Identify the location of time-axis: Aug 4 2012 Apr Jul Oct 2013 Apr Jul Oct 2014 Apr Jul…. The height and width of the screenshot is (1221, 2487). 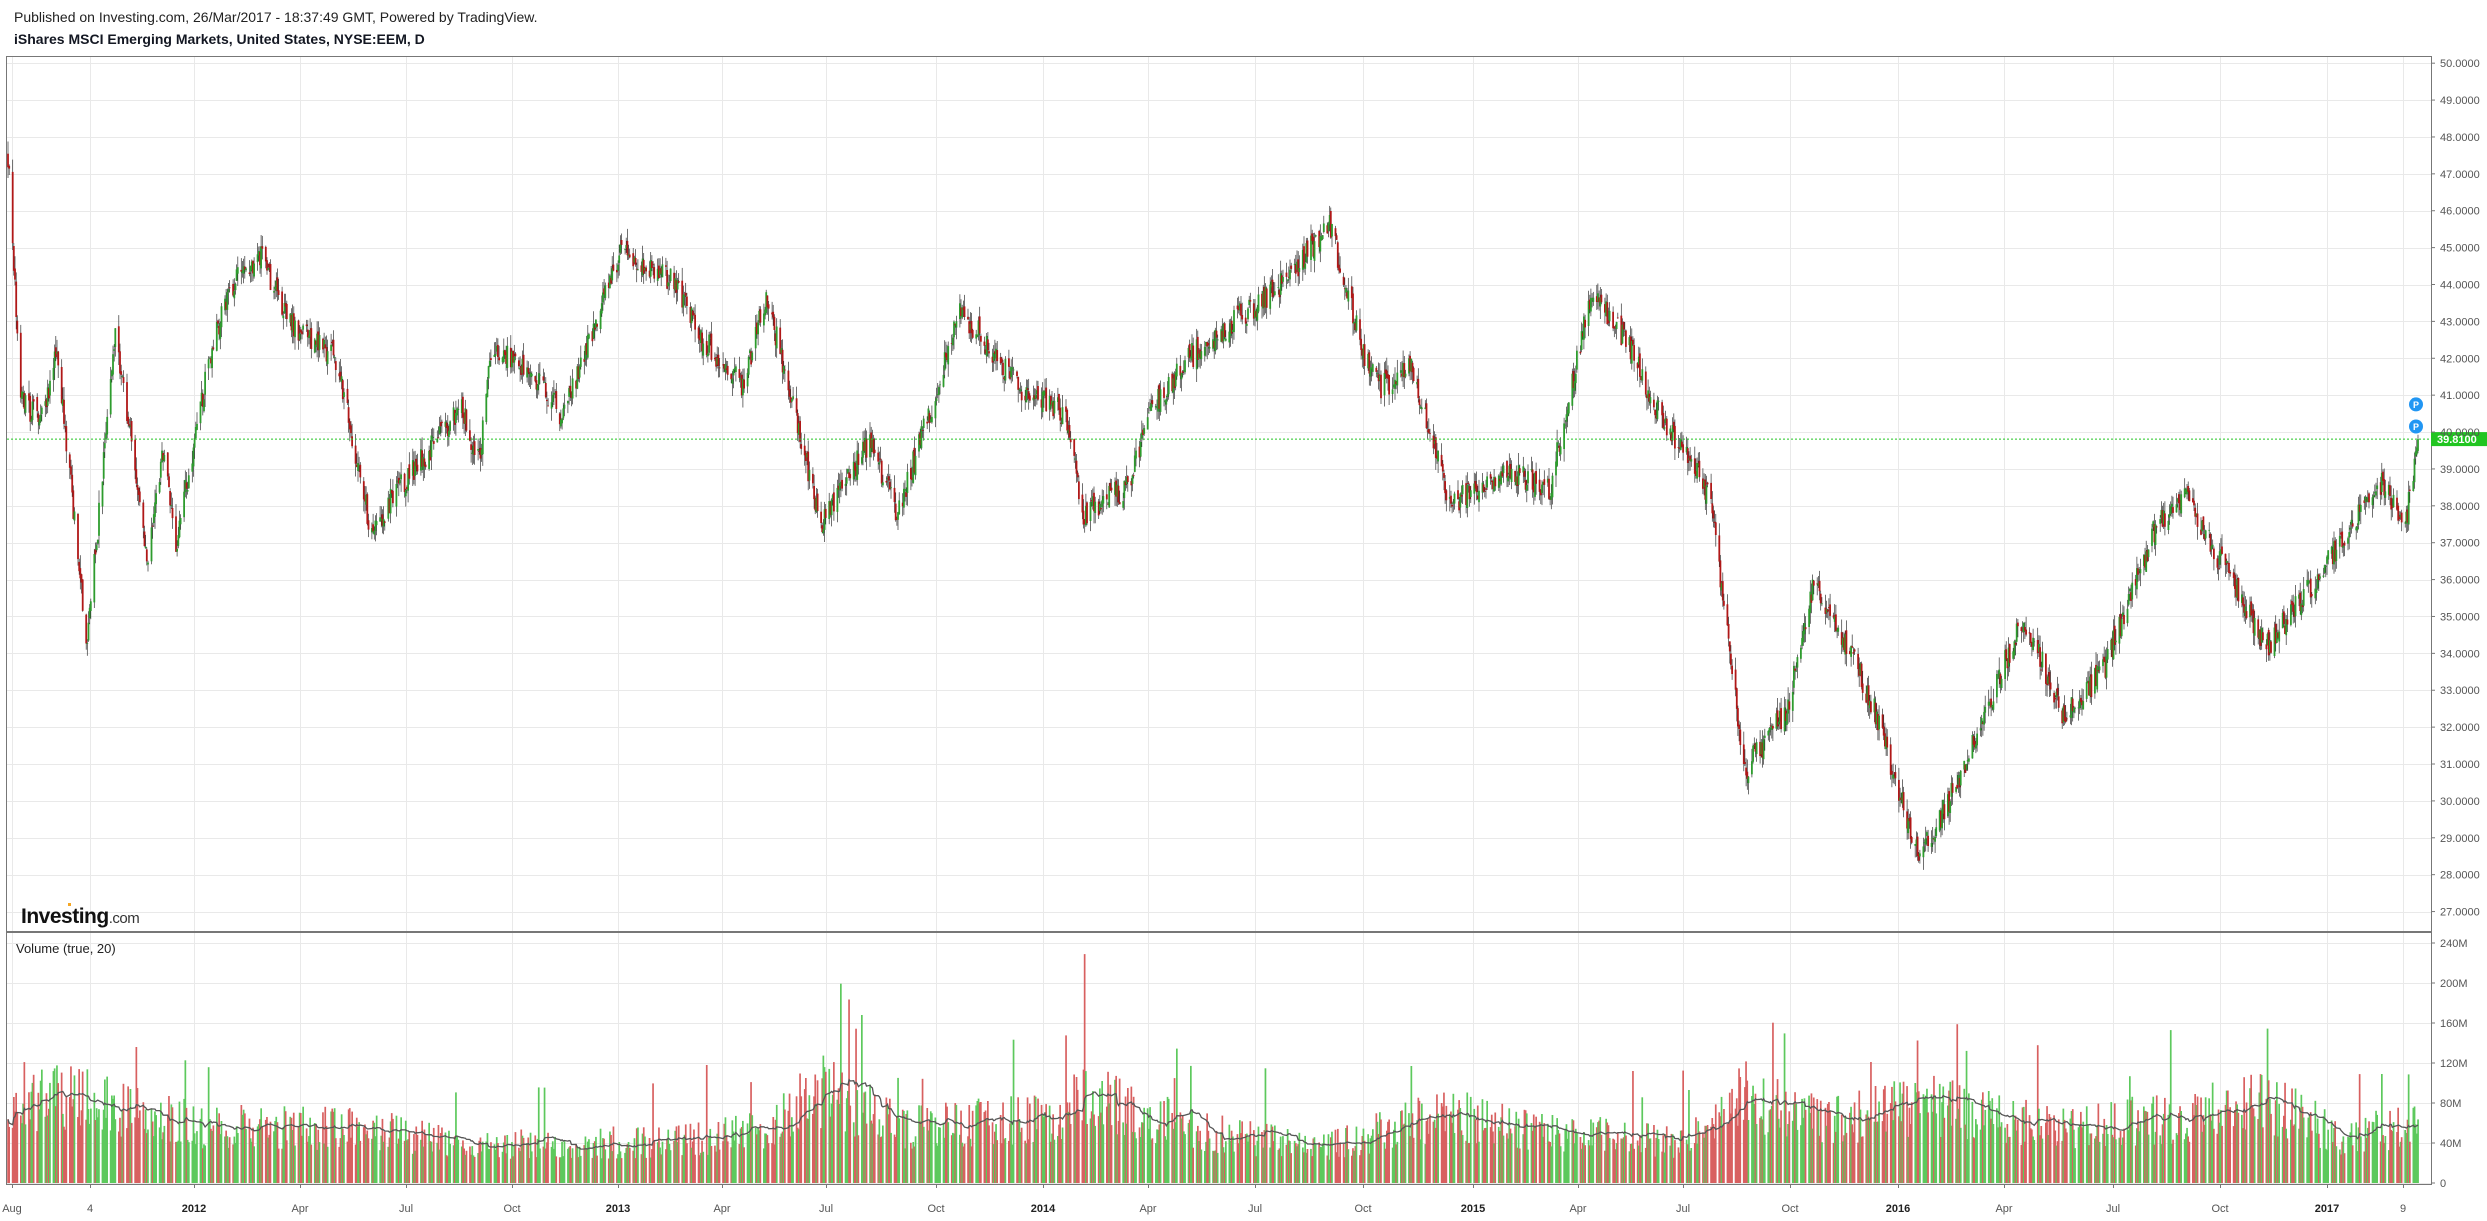
(1204, 1199).